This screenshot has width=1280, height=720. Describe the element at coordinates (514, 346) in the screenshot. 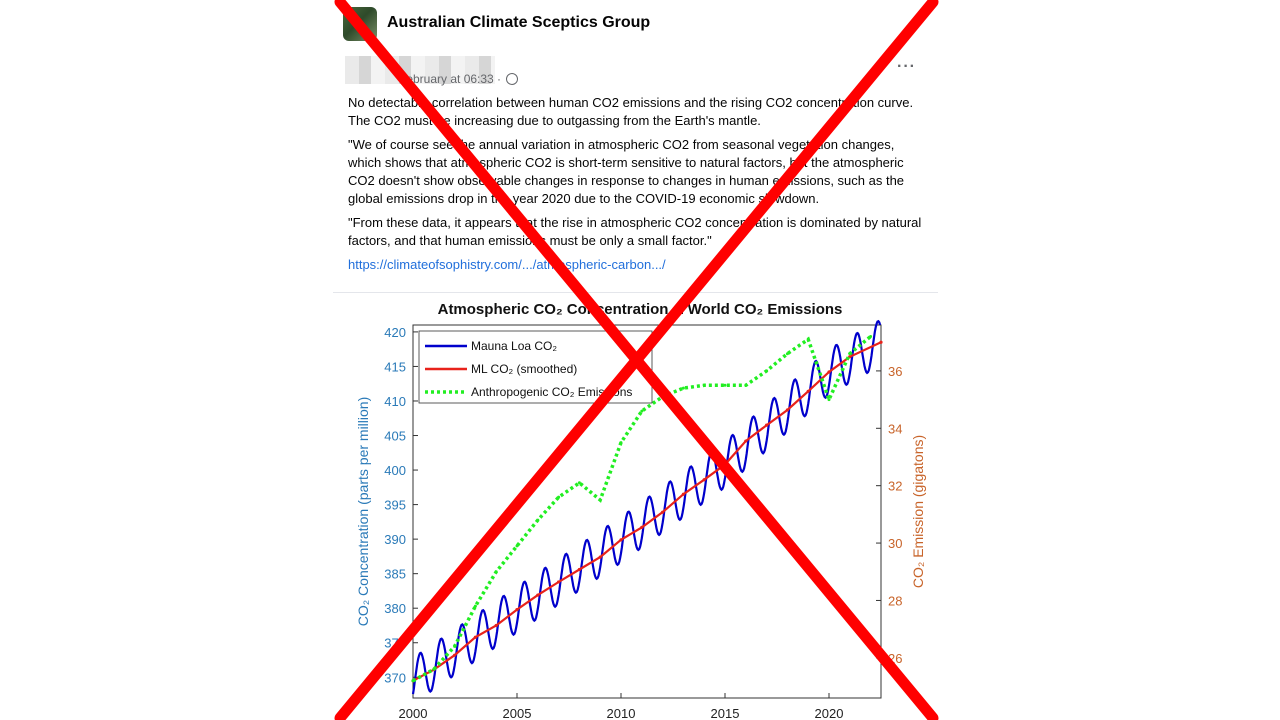

I see `legend-label: Mauna Loa CO₂` at that location.